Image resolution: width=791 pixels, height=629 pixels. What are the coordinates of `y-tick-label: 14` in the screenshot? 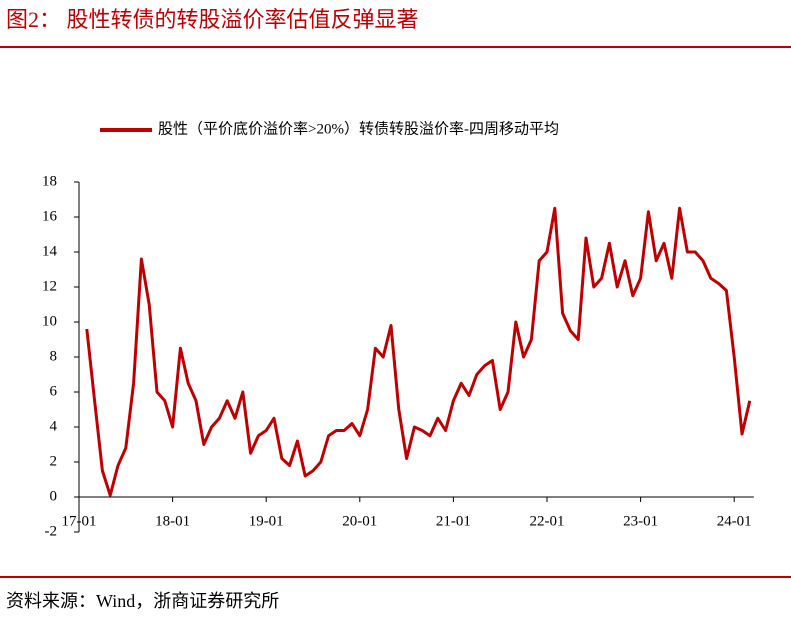 It's located at (50, 251).